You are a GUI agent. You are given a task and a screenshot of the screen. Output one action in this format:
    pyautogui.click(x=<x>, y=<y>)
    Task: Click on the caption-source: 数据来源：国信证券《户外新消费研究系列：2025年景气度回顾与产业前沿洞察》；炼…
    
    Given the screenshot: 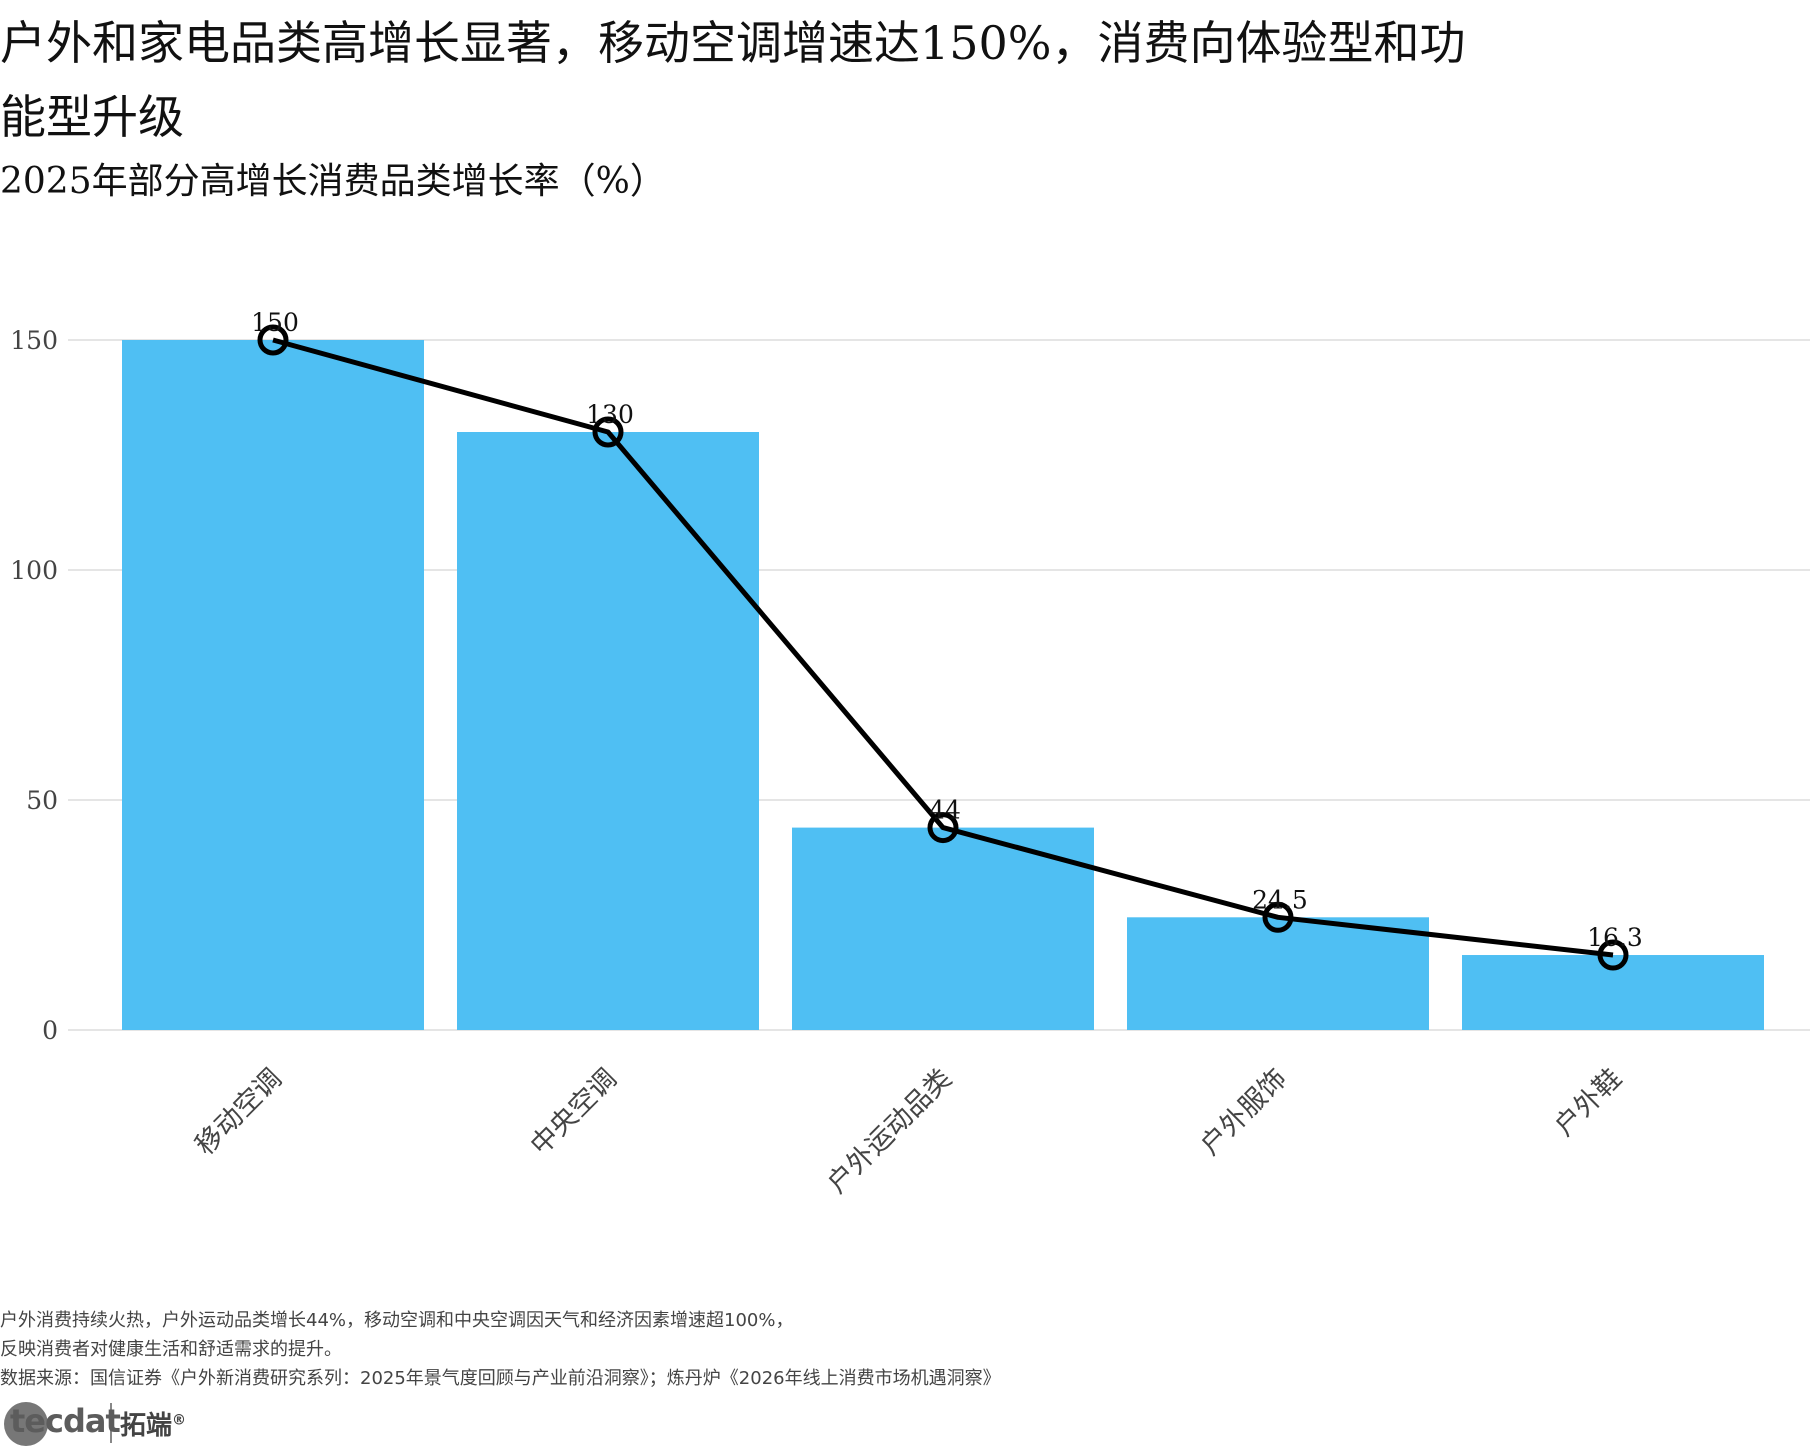 What is the action you would take?
    pyautogui.click(x=500, y=1378)
    